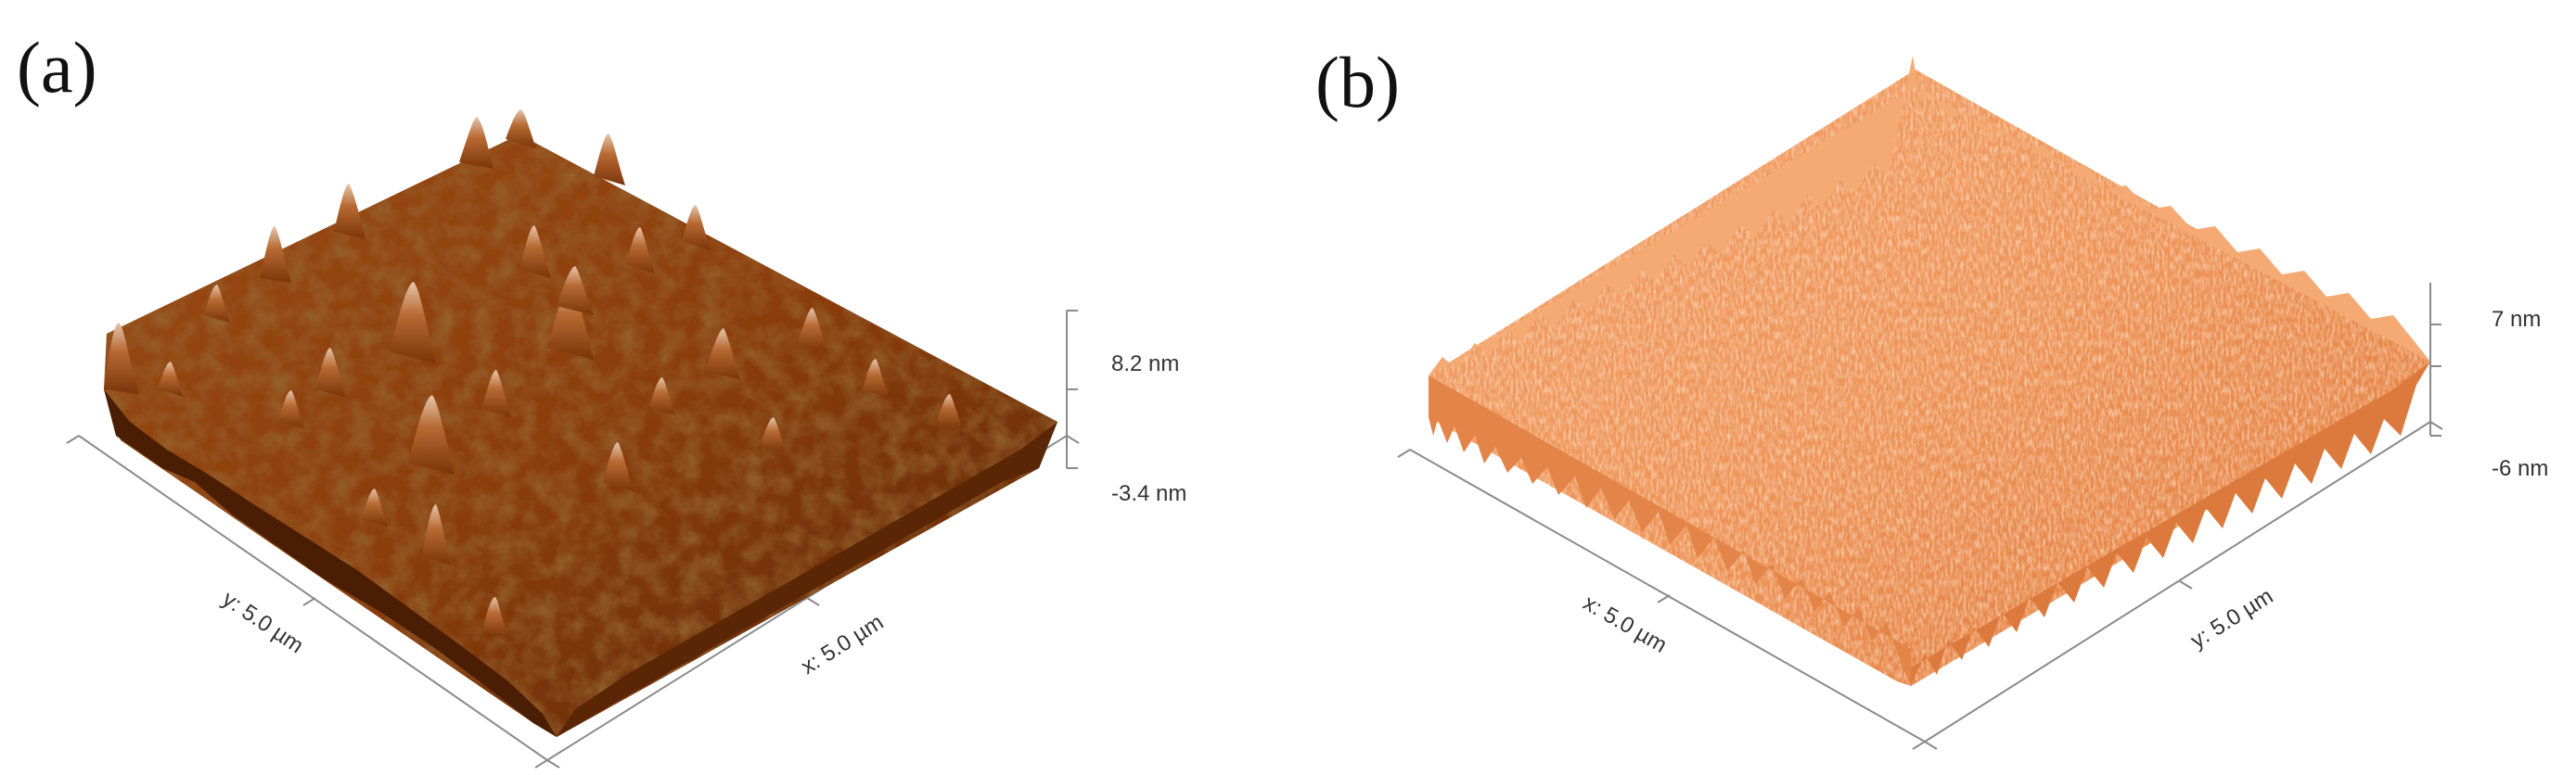  Describe the element at coordinates (2516, 319) in the screenshot. I see `panel-b-z-max-label: 7 nm` at that location.